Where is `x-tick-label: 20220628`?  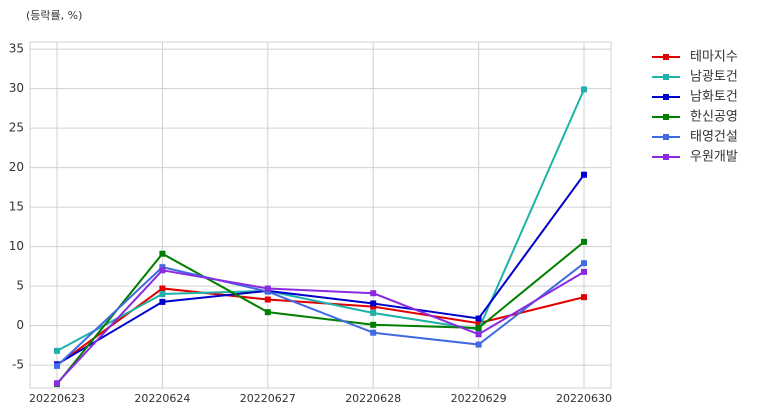 x-tick-label: 20220628 is located at coordinates (373, 398).